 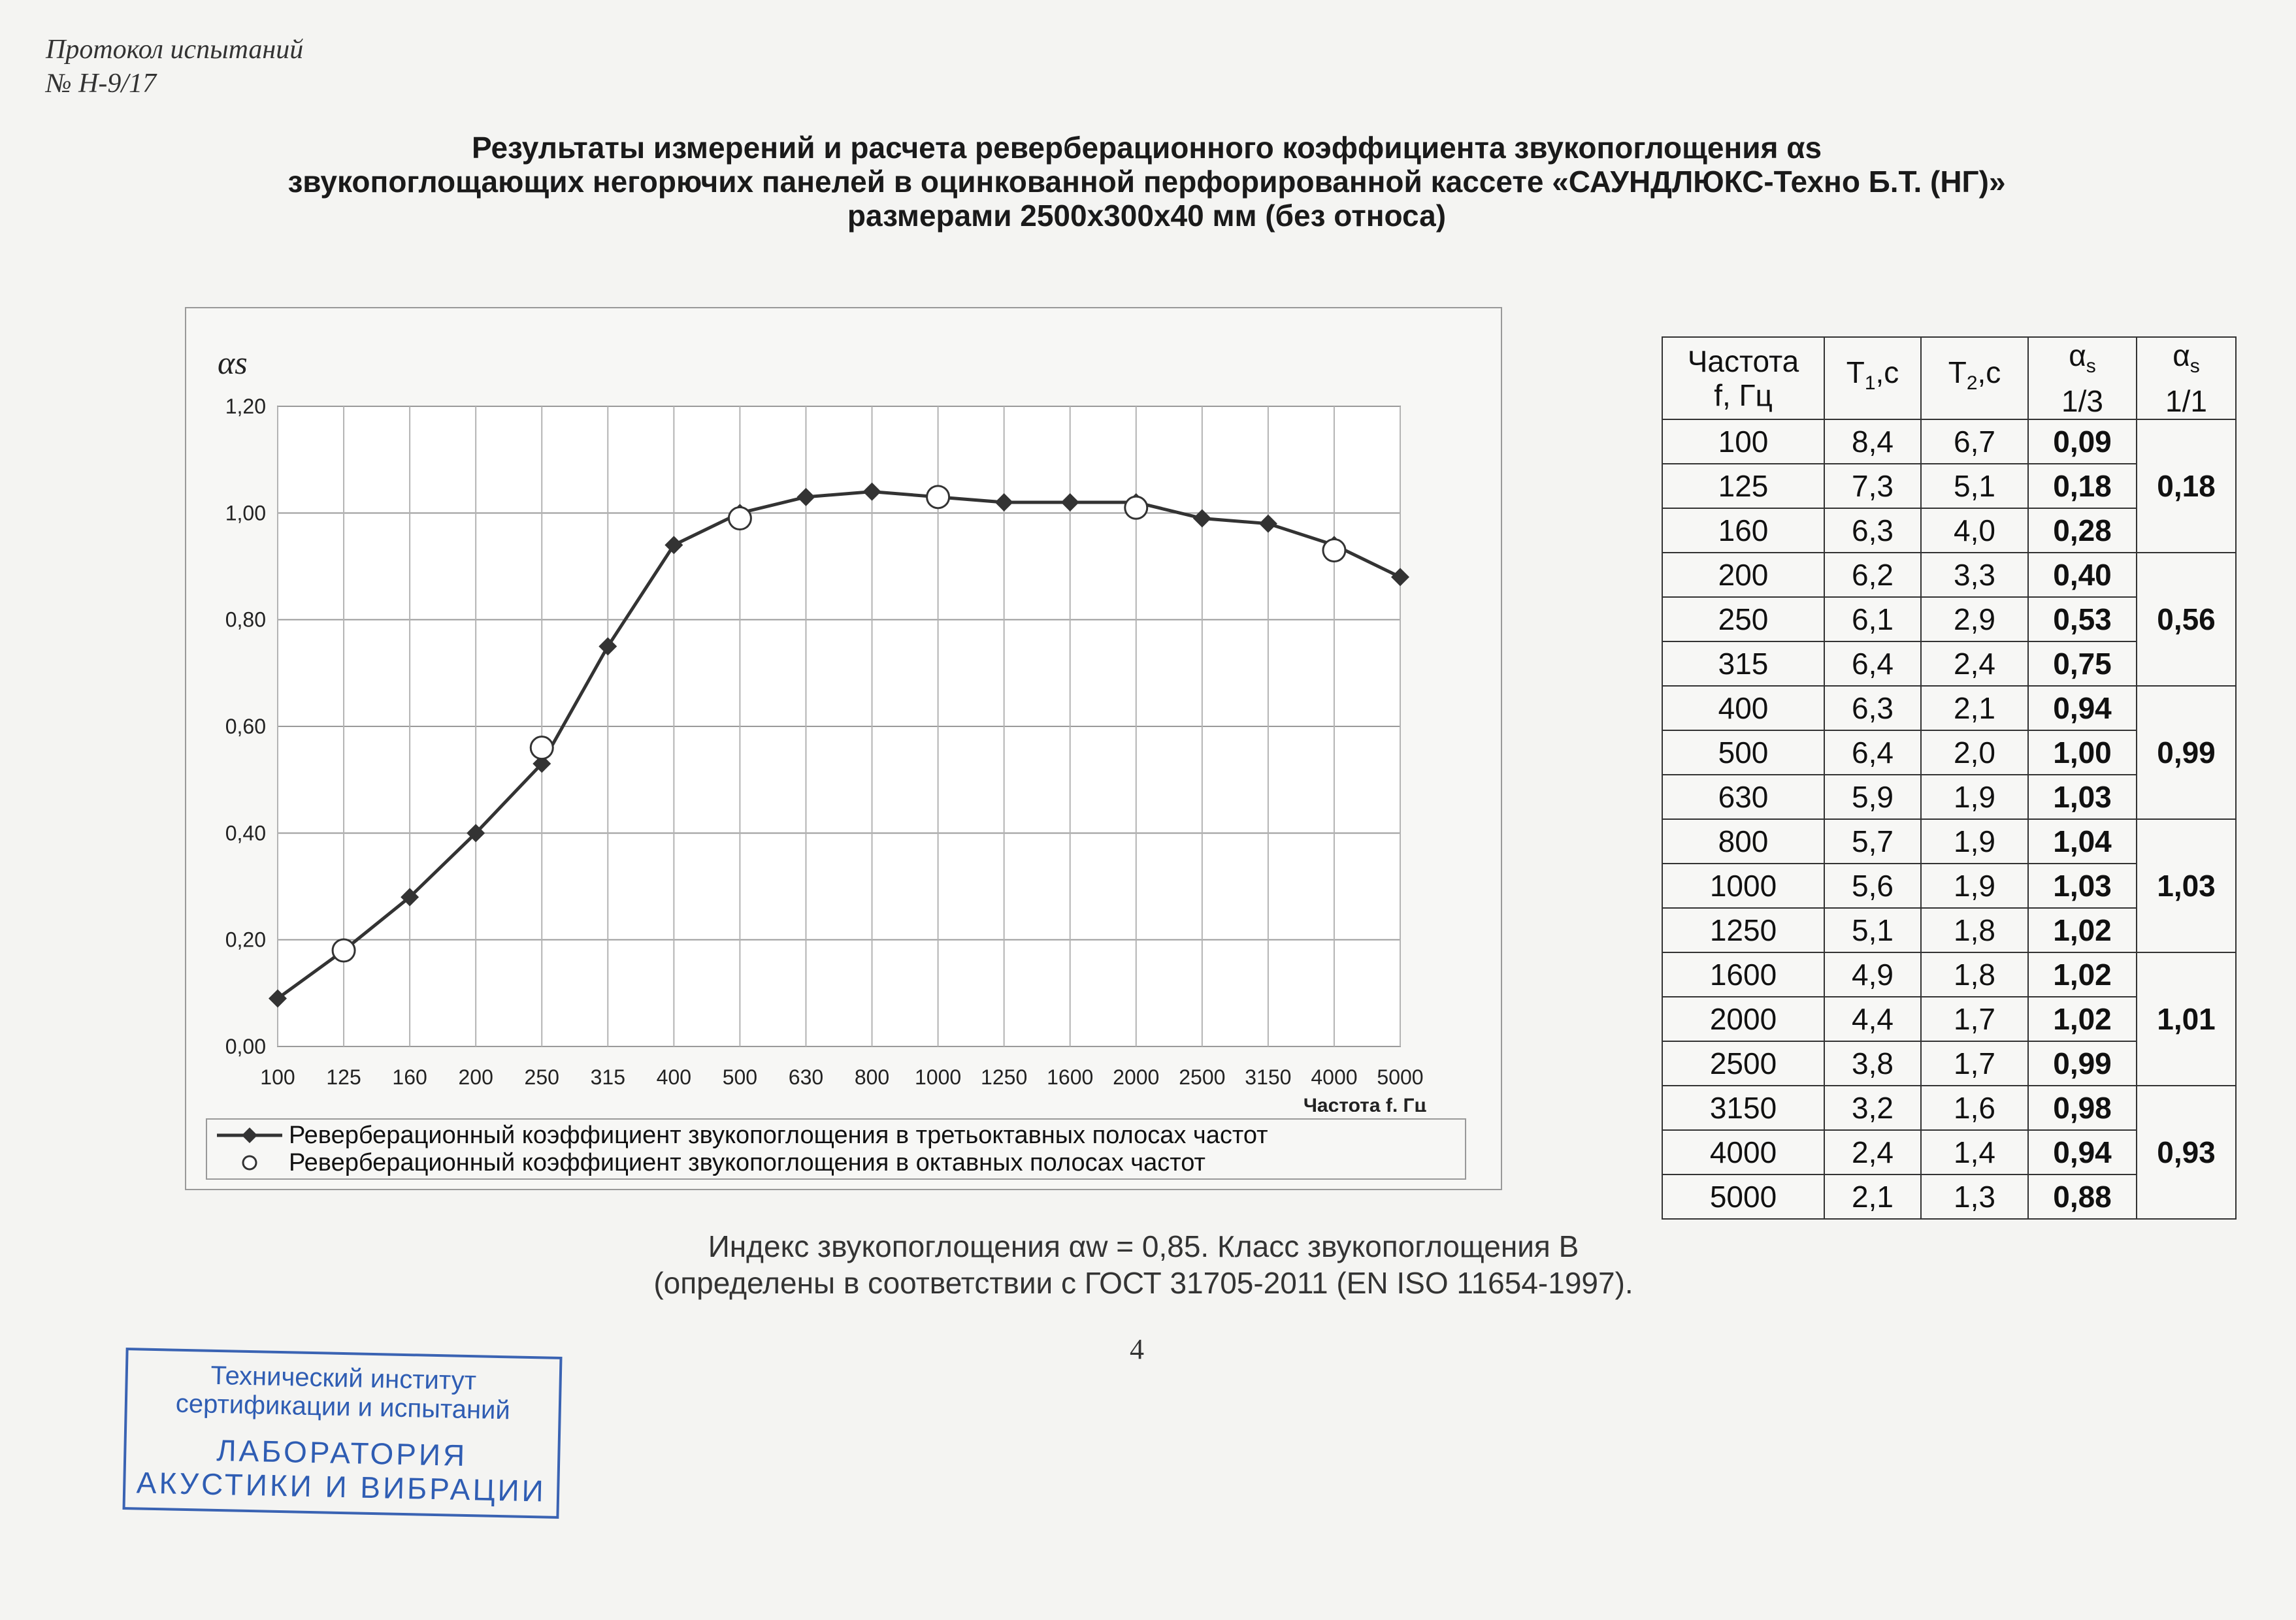 What do you see at coordinates (1974, 441) in the screenshot?
I see `cell-t2: 6,7` at bounding box center [1974, 441].